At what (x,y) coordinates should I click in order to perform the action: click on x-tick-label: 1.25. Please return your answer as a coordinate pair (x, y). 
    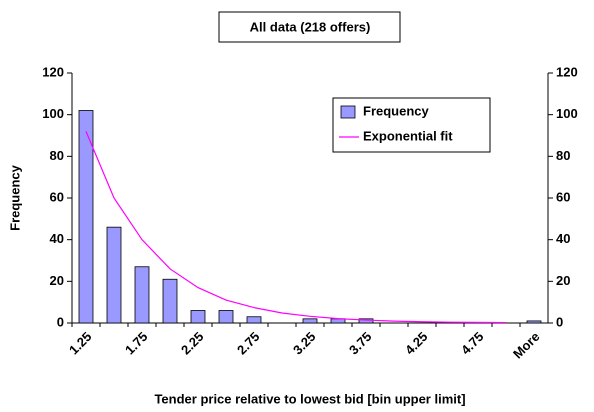
    Looking at the image, I should click on (80, 343).